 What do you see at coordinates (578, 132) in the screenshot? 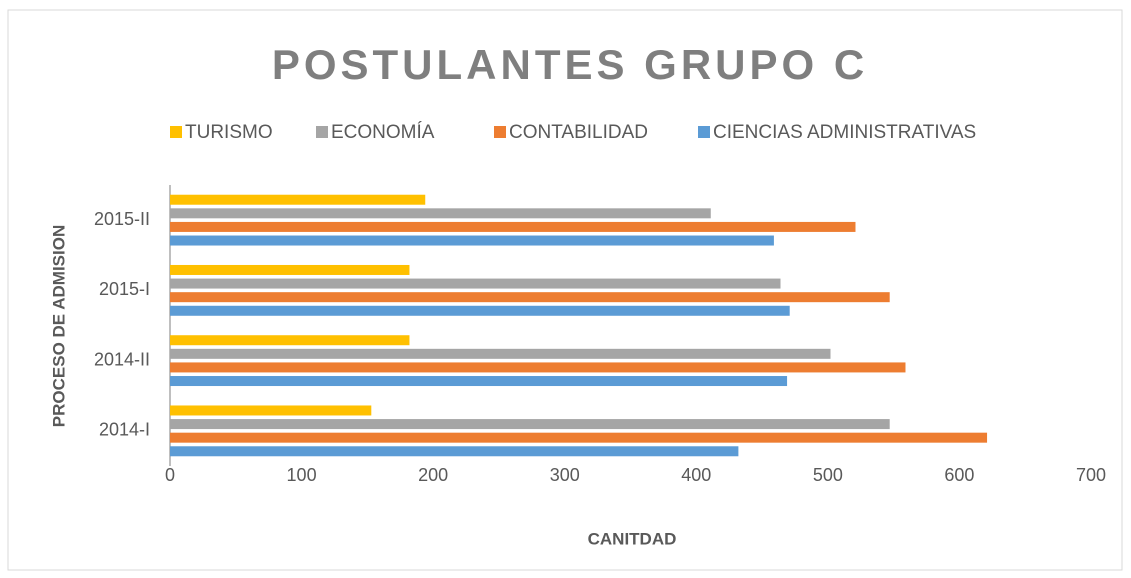
I see `legend-label: CONTABILIDAD` at bounding box center [578, 132].